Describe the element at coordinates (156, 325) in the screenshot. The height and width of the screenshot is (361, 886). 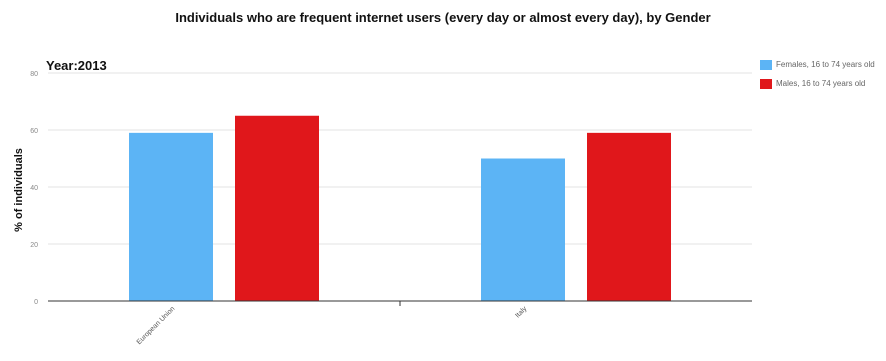
I see `x-tick-label: European Union` at that location.